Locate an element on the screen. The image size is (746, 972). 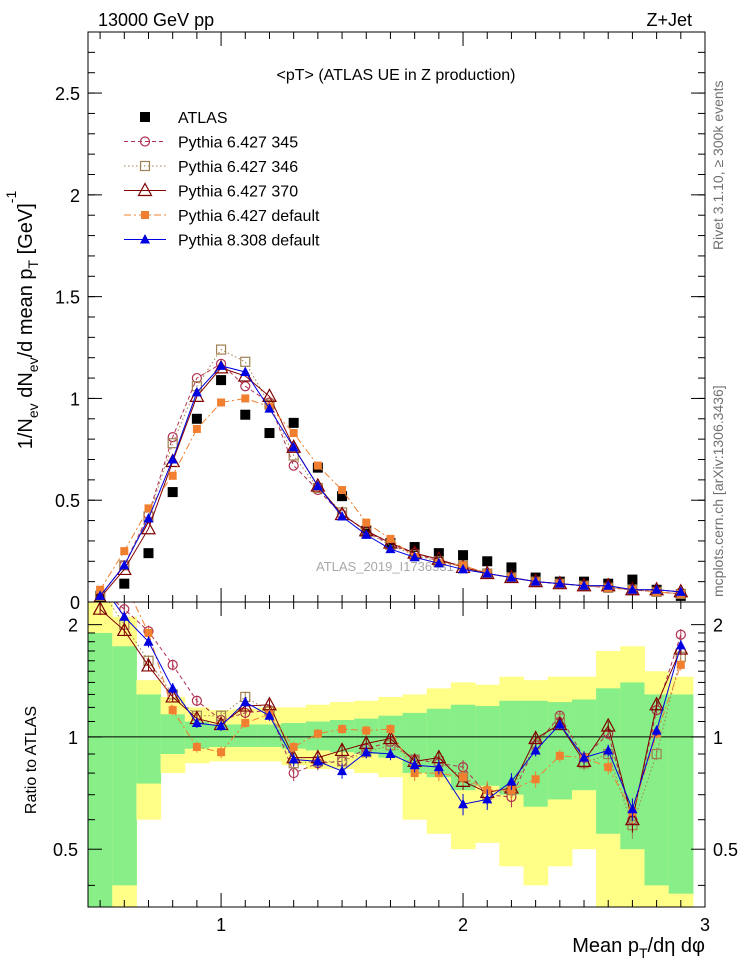
y-axis-label-ratio: Ratio to ATLAS is located at coordinates (31, 760).